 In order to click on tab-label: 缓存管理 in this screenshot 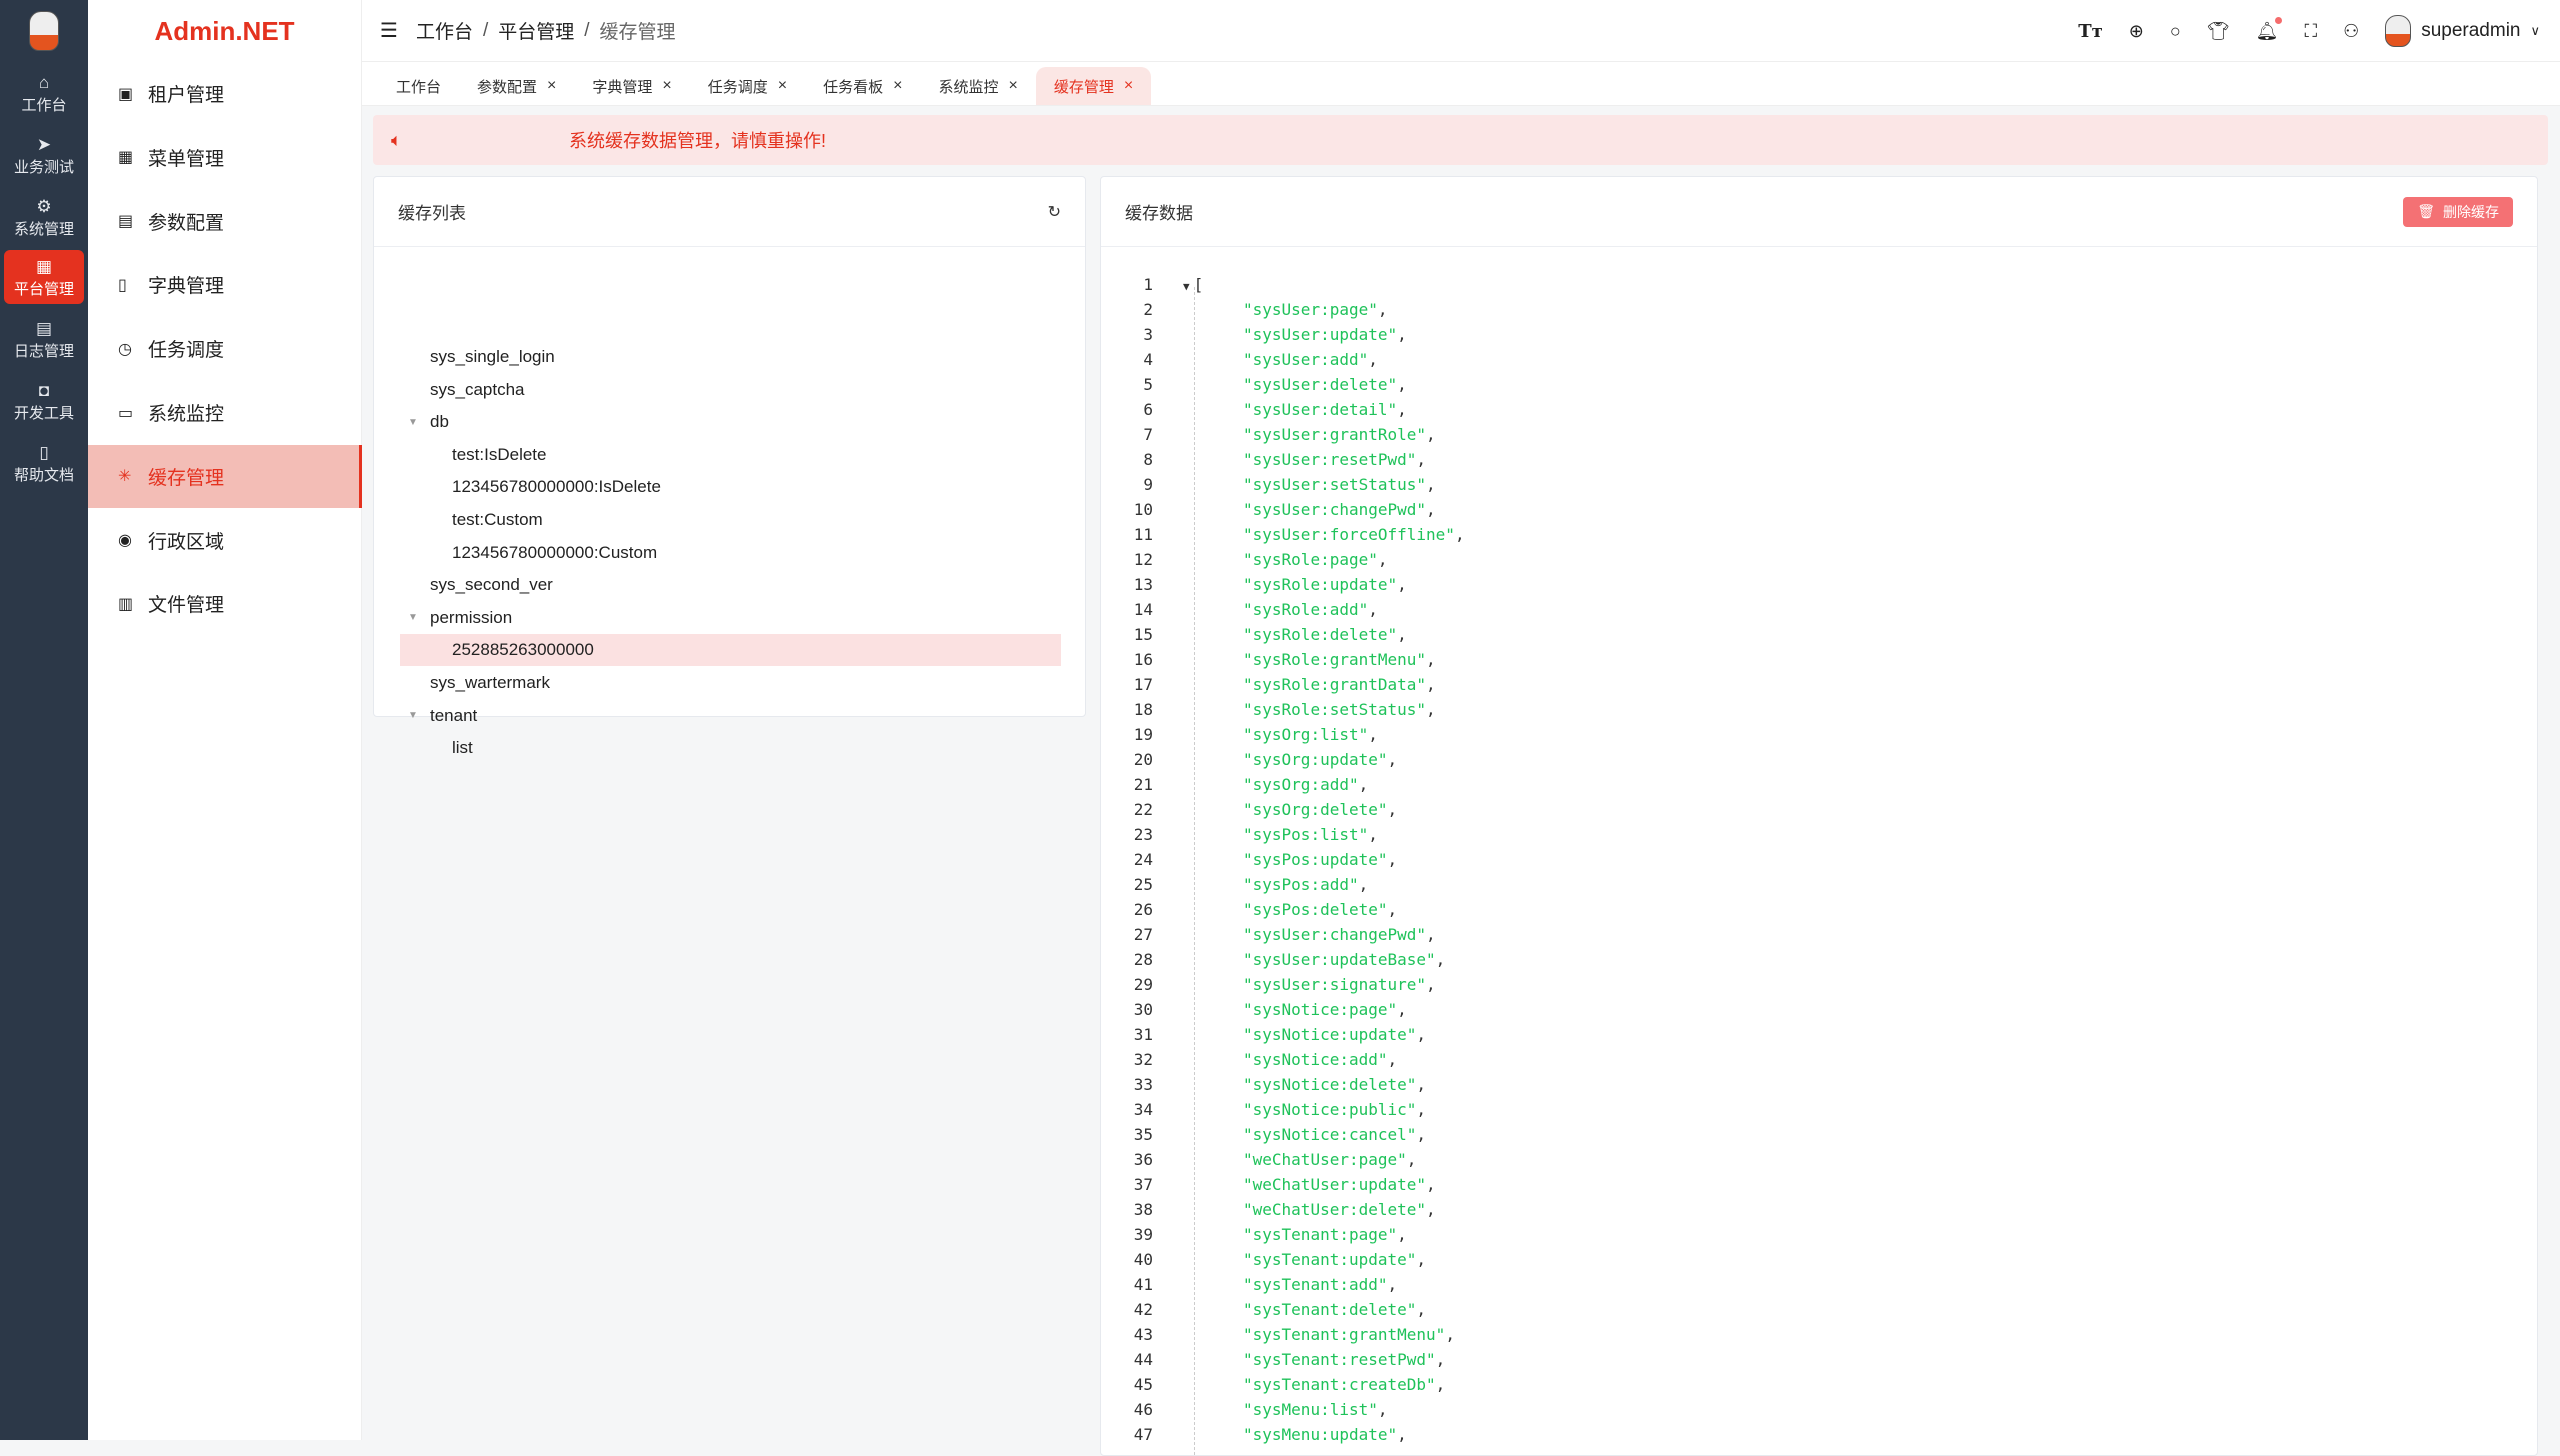, I will do `click(1083, 87)`.